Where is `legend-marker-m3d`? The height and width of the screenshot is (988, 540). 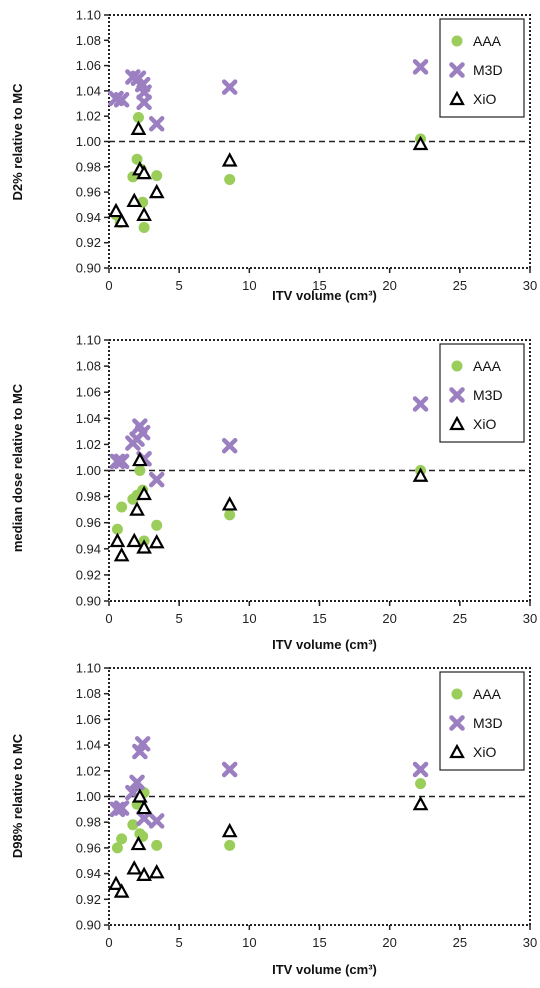
legend-marker-m3d is located at coordinates (457, 395).